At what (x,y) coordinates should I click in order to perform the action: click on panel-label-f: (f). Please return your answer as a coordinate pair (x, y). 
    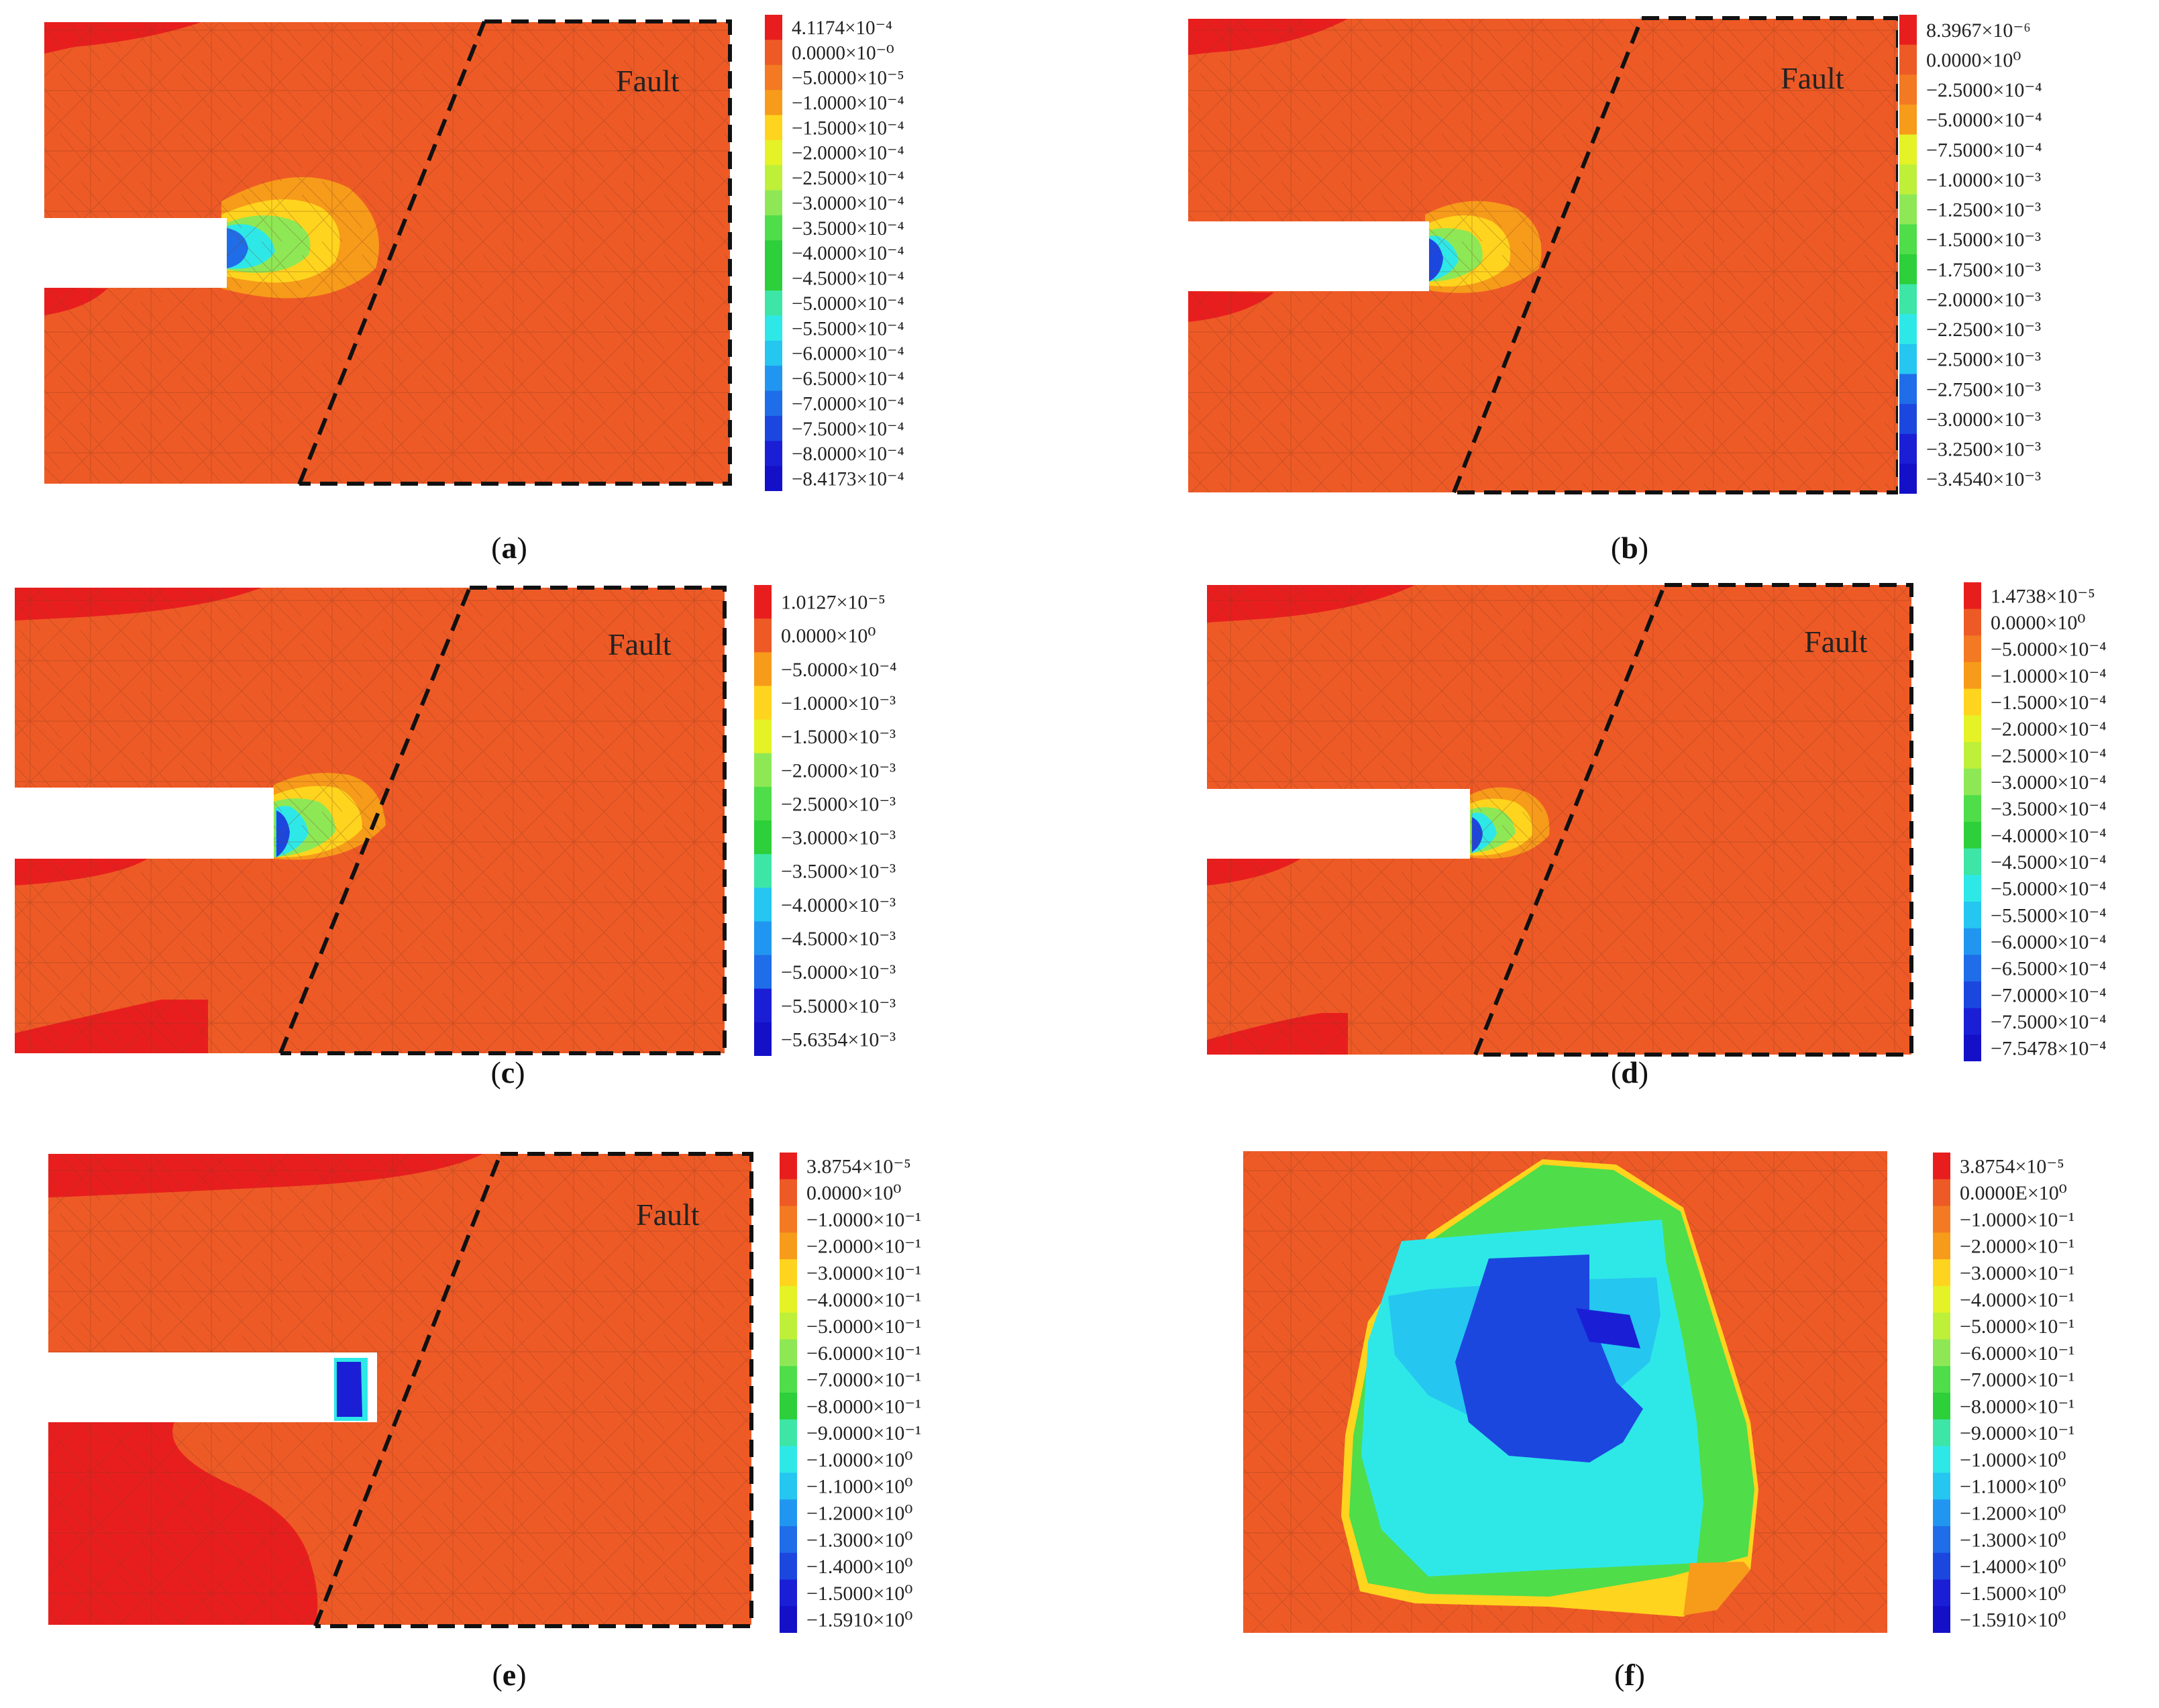
    Looking at the image, I should click on (1629, 1675).